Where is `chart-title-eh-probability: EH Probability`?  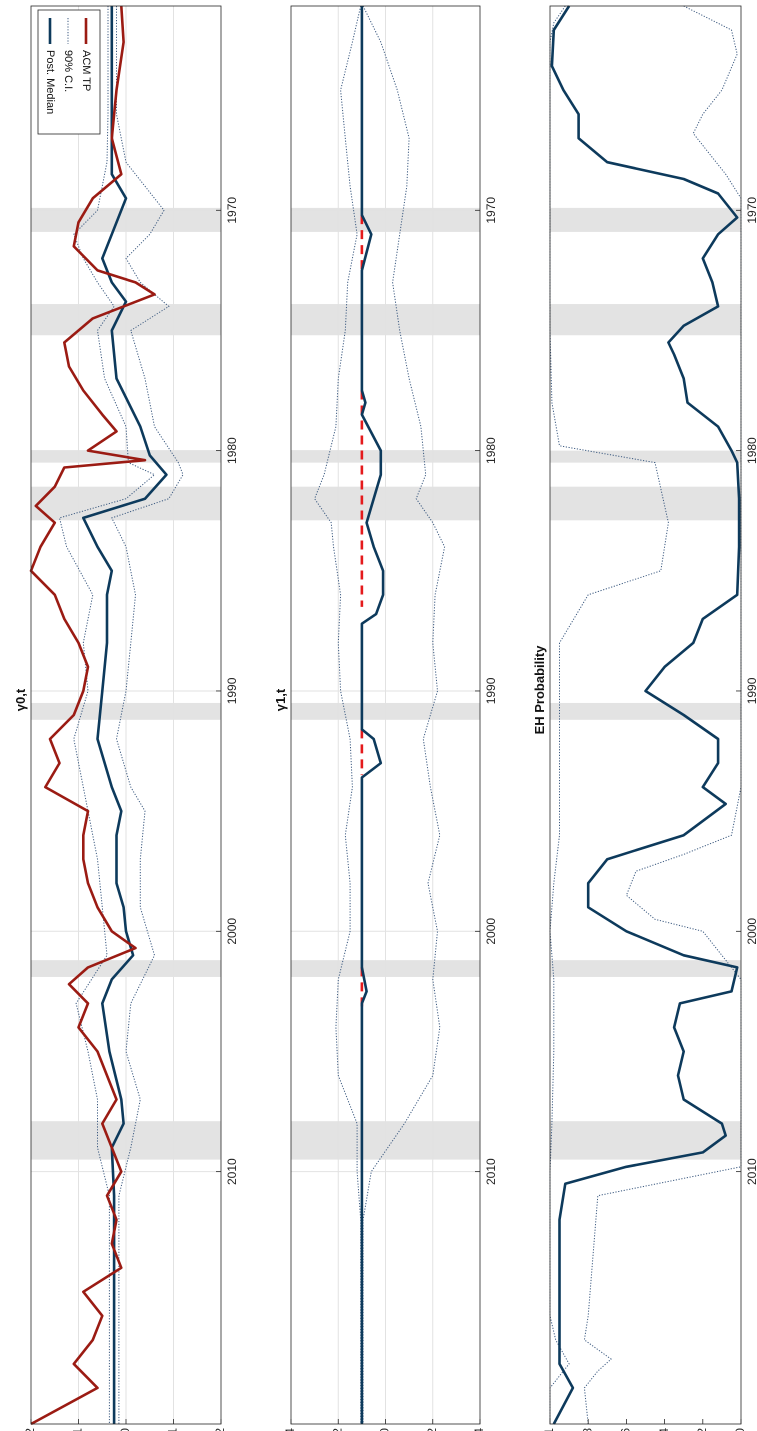 chart-title-eh-probability: EH Probability is located at coordinates (539, 690).